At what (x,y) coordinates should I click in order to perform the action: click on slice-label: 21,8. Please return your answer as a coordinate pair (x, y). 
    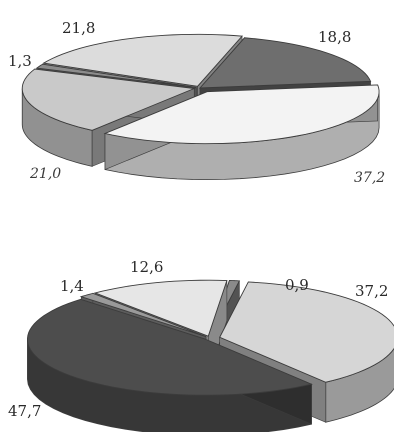
    Looking at the image, I should click on (78, 28).